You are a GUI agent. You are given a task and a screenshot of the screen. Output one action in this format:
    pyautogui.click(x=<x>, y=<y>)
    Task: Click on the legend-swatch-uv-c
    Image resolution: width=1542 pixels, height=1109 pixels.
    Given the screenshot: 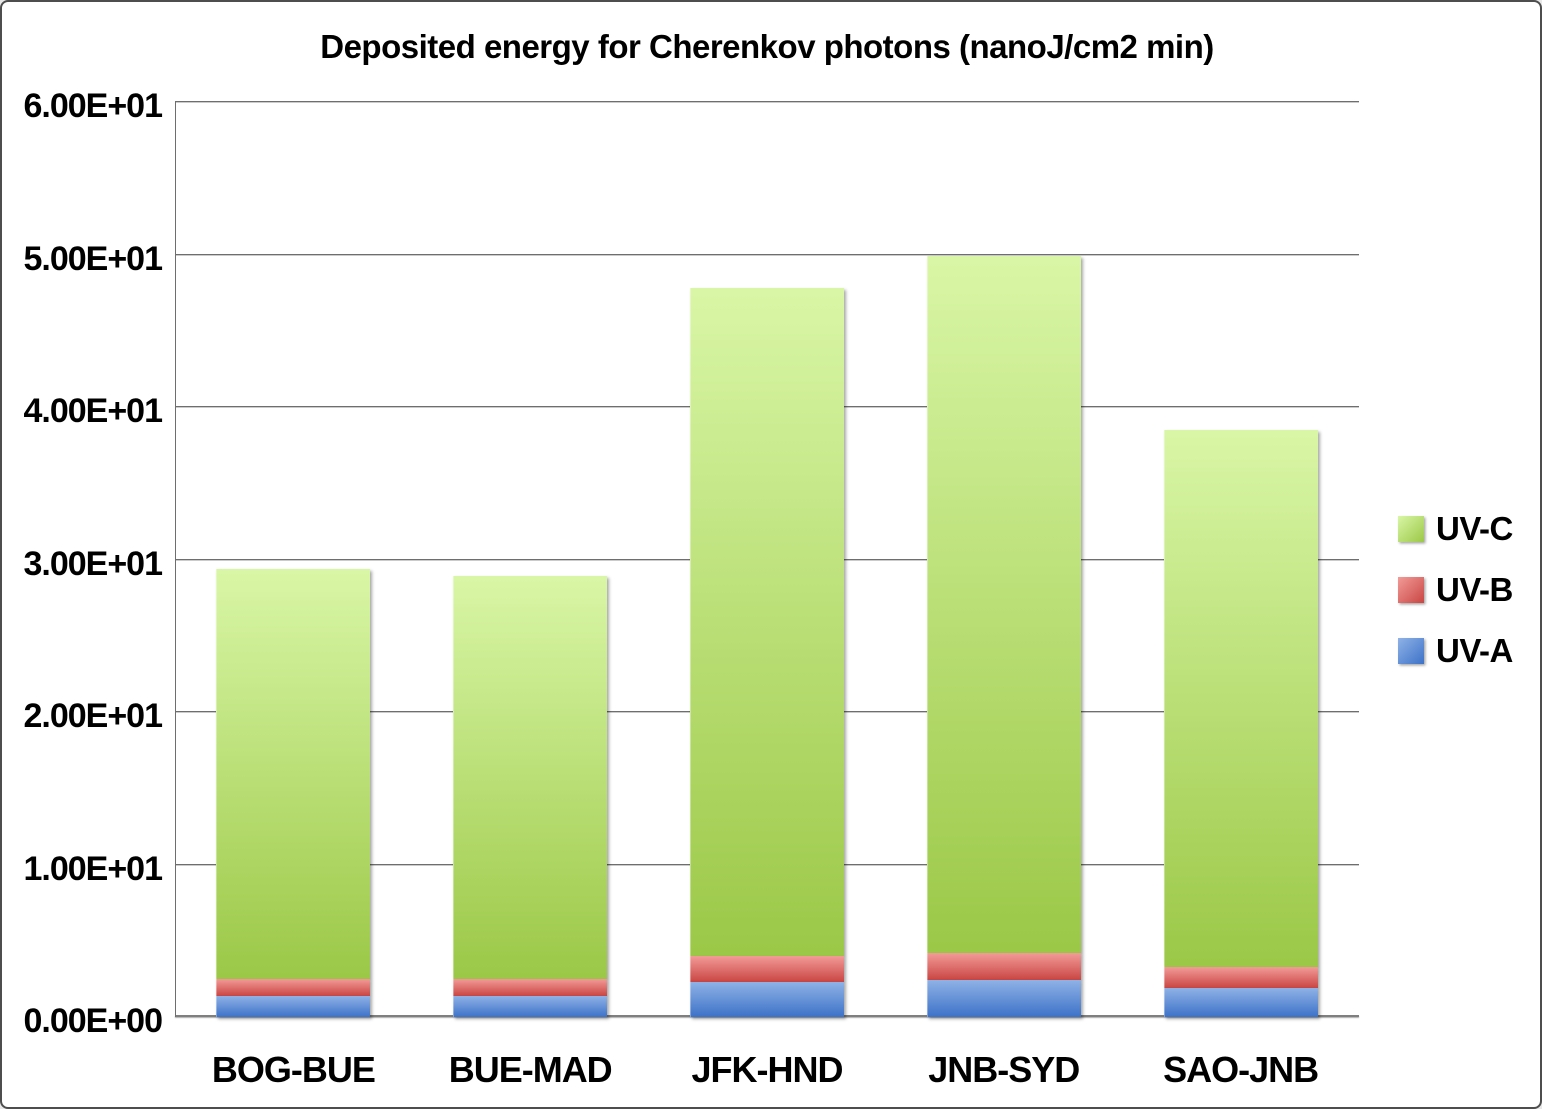 What is the action you would take?
    pyautogui.click(x=1411, y=528)
    